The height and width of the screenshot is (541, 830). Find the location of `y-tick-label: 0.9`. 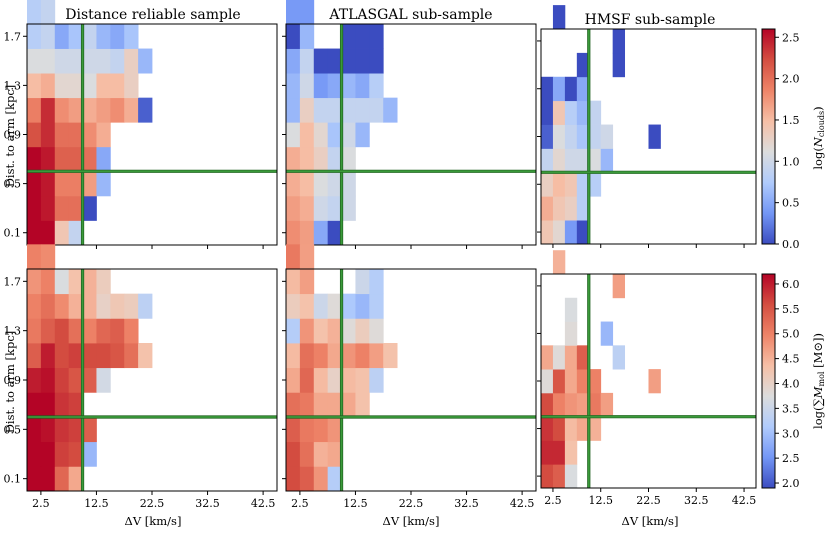

y-tick-label: 0.9 is located at coordinates (13, 135).